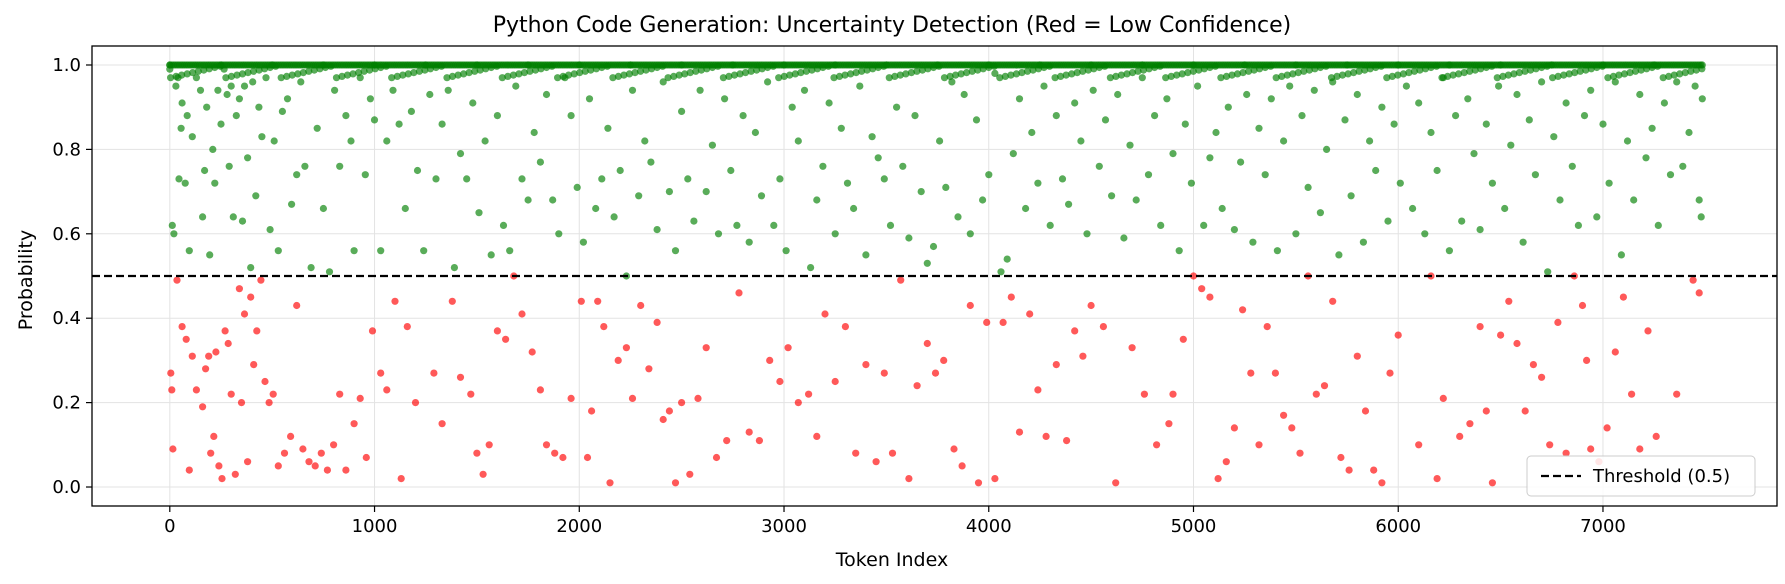 The image size is (1785, 584). Describe the element at coordinates (169, 526) in the screenshot. I see `x-tick-label: 0` at that location.